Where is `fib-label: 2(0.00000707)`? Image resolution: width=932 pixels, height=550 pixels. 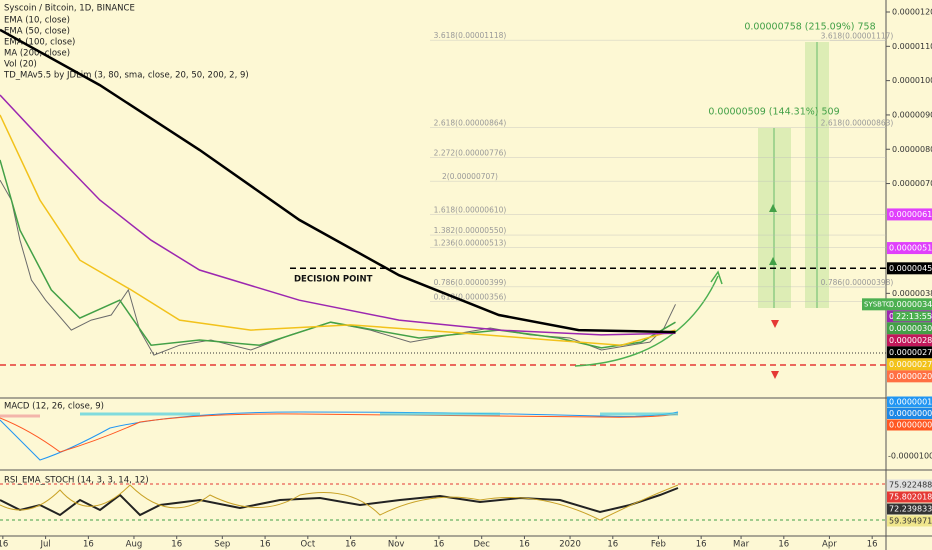 fib-label: 2(0.00000707) is located at coordinates (470, 176).